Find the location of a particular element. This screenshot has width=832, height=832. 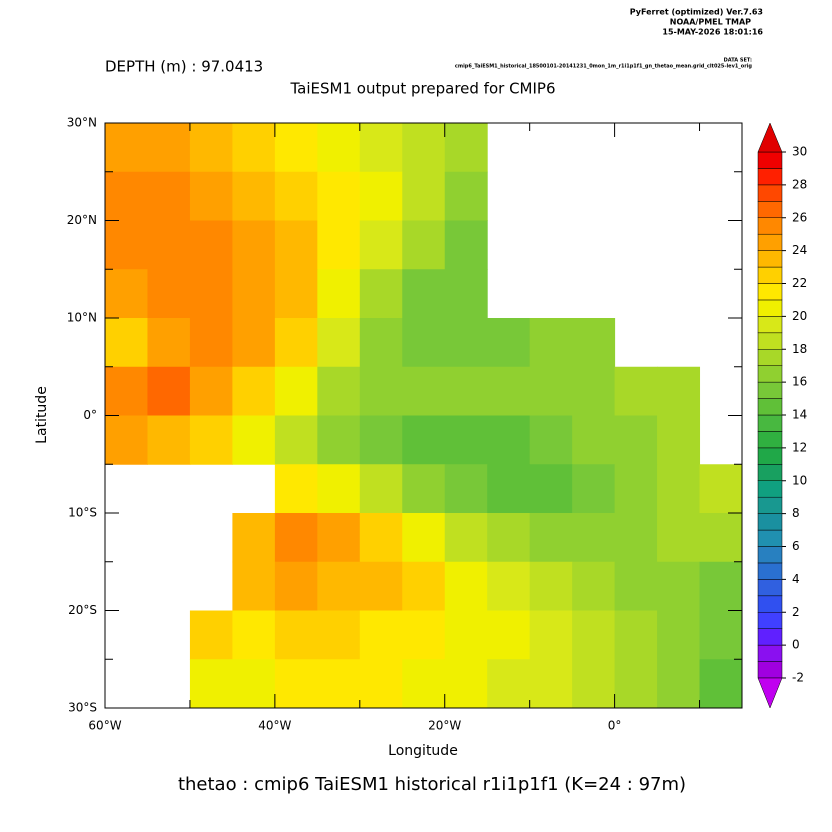

y-tick-label: 20°S is located at coordinates (82, 610).